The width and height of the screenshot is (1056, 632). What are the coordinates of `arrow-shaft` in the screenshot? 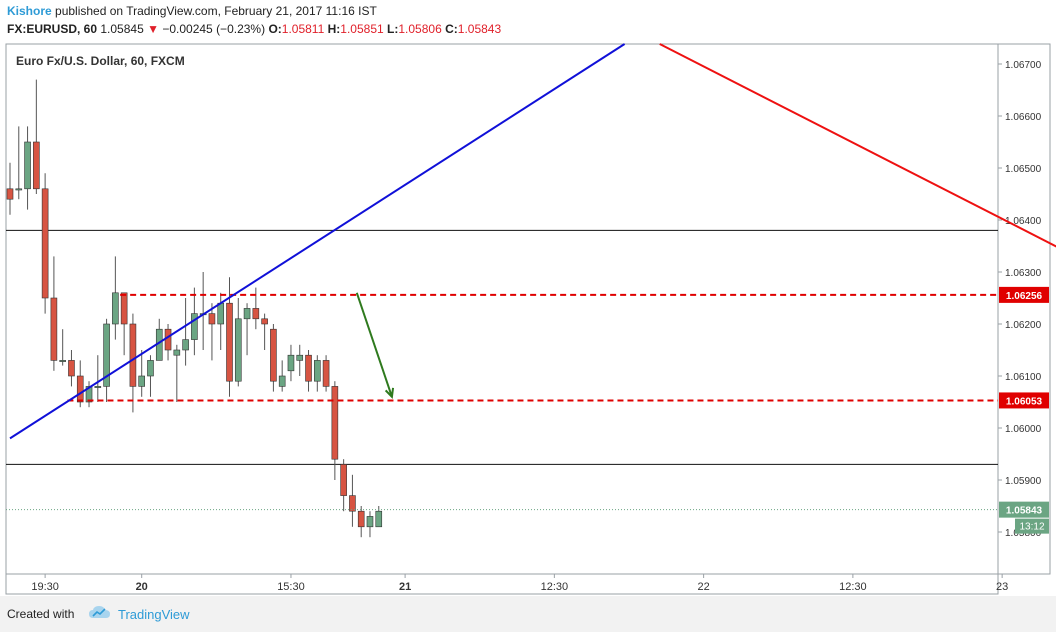 It's located at (374, 345).